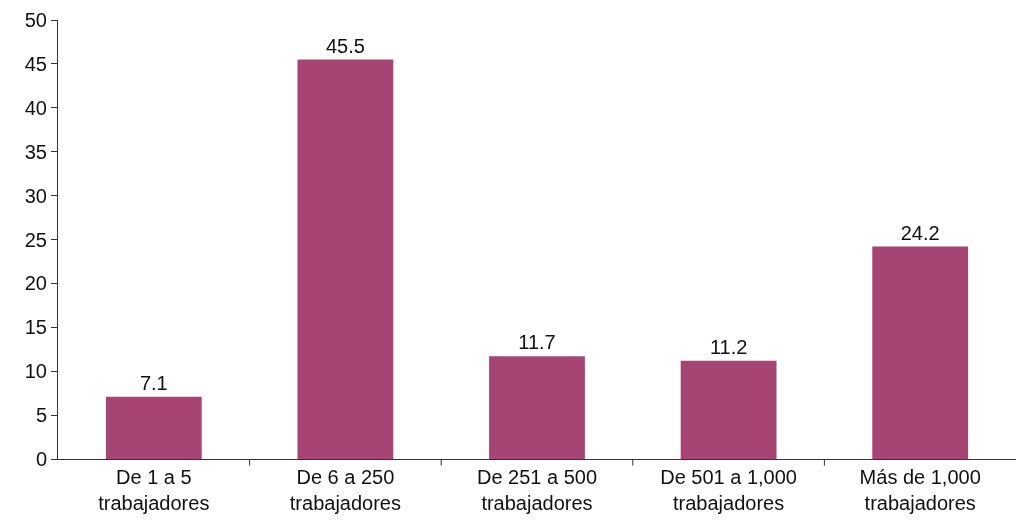 The image size is (1018, 529). Describe the element at coordinates (35, 195) in the screenshot. I see `y-tick-label: 30` at that location.